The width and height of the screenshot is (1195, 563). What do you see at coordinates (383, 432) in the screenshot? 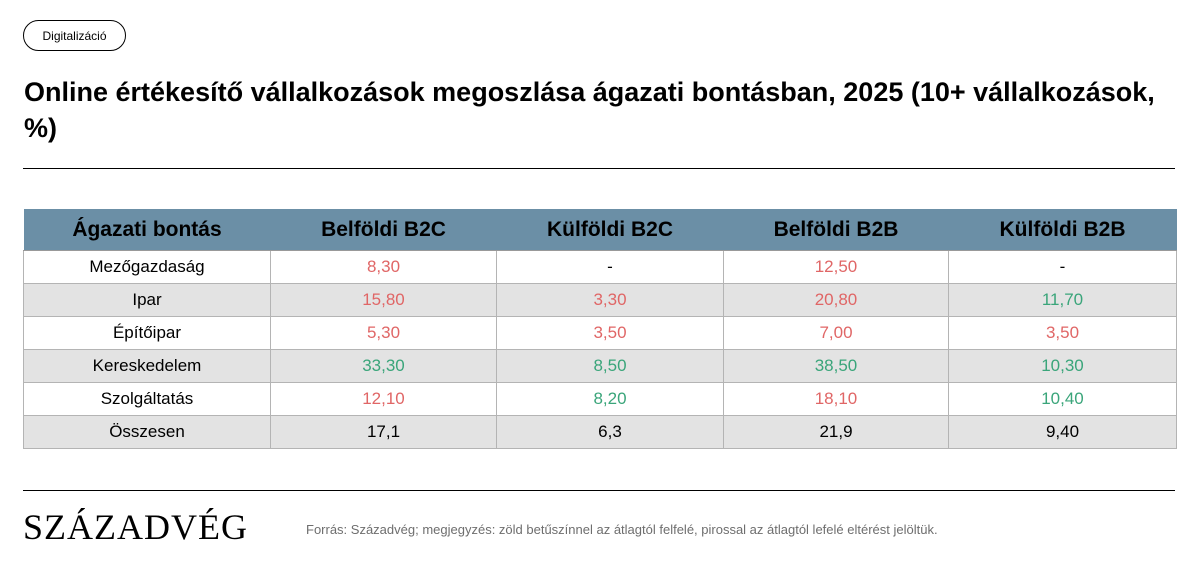
I see `value-cell: 17,1` at bounding box center [383, 432].